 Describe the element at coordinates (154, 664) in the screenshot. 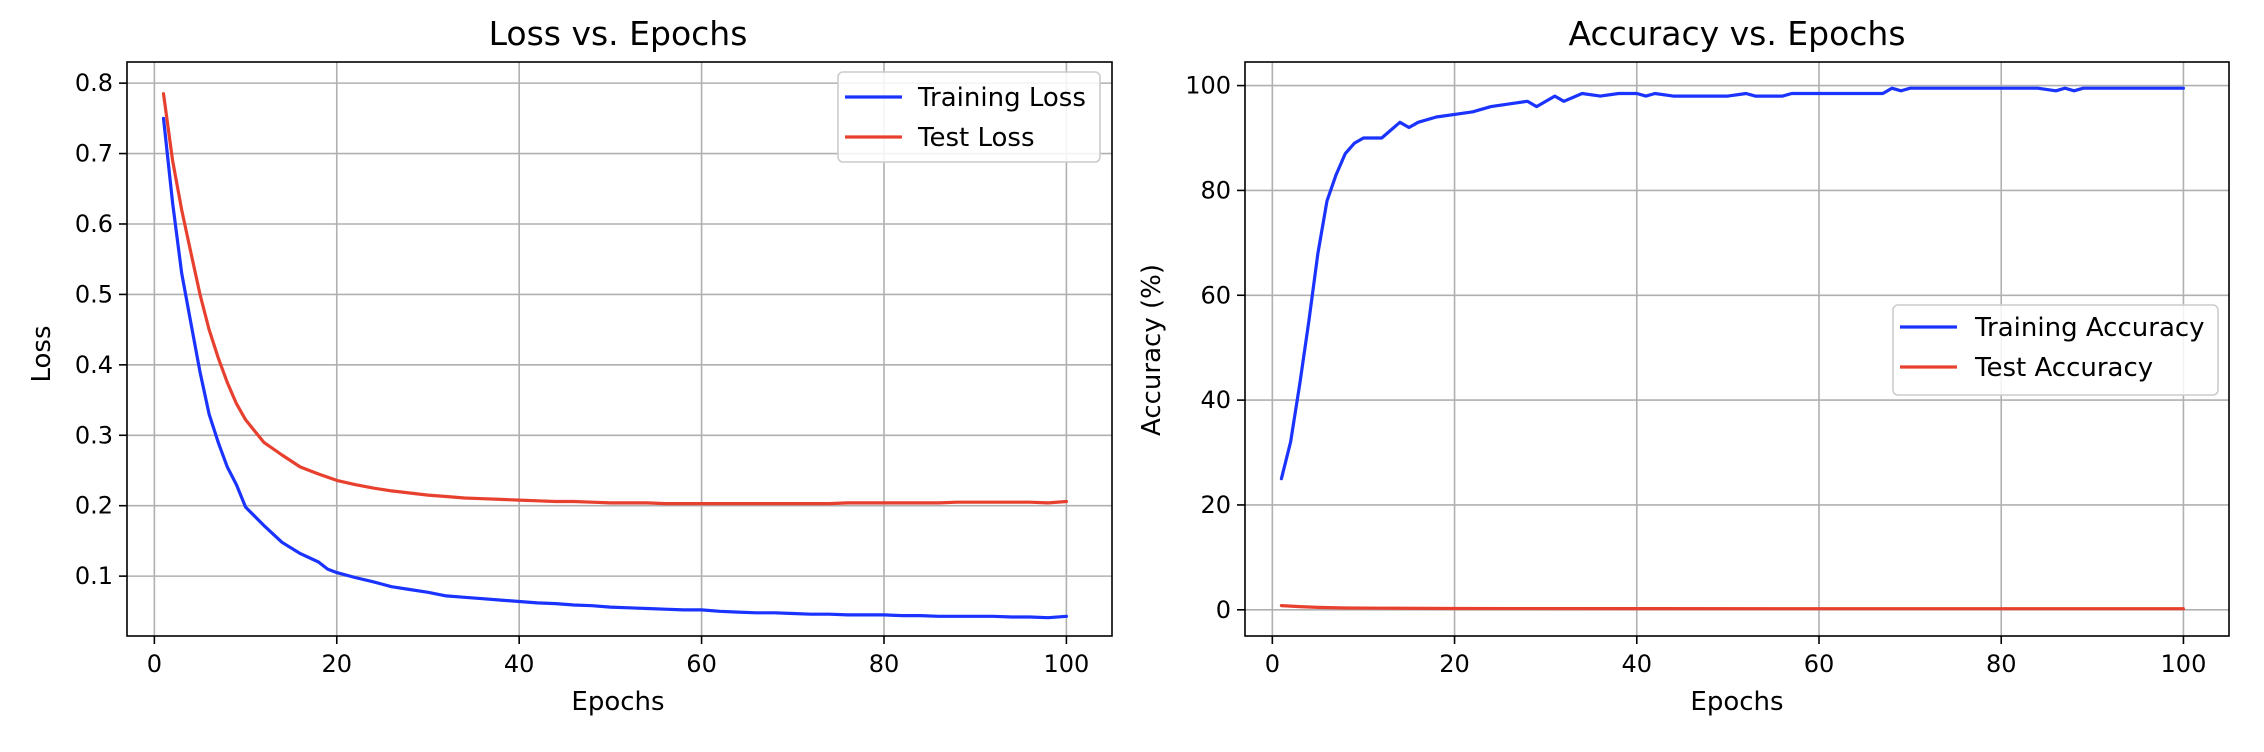

I see `loss-x-tick-label: 0` at that location.